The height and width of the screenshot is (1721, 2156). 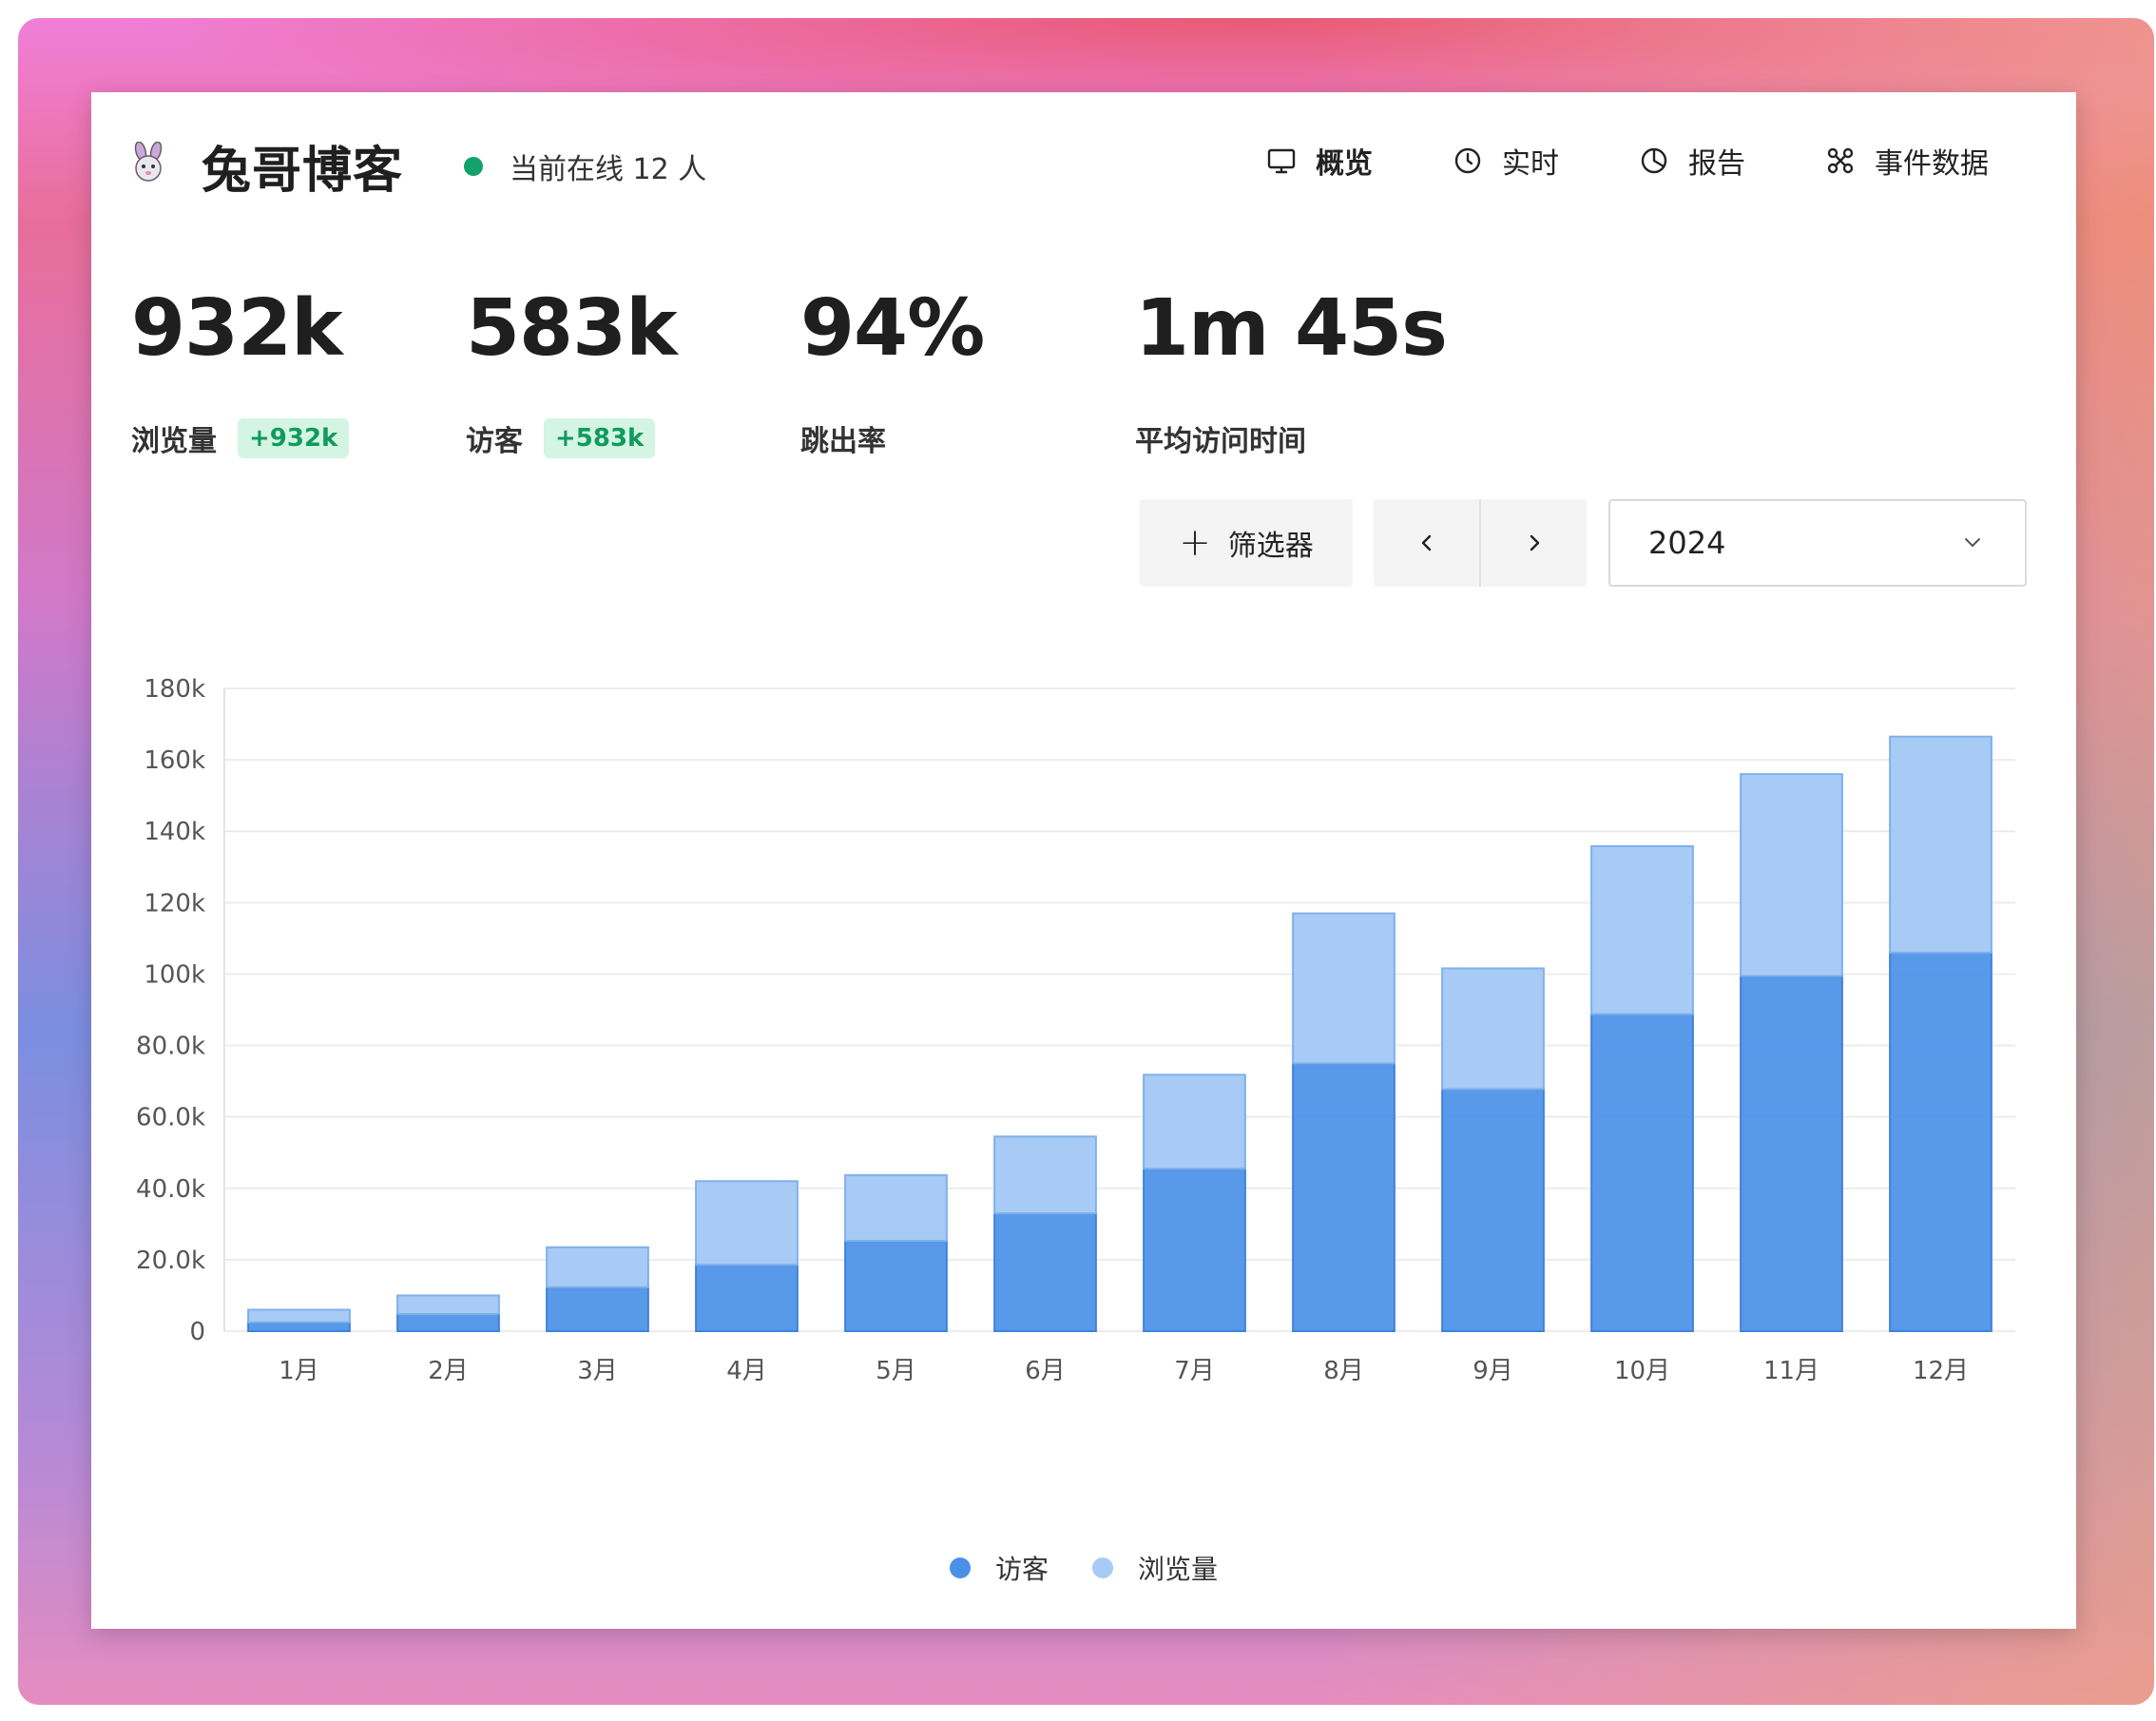 I want to click on nav-item-label: 报告, so click(x=1716, y=164).